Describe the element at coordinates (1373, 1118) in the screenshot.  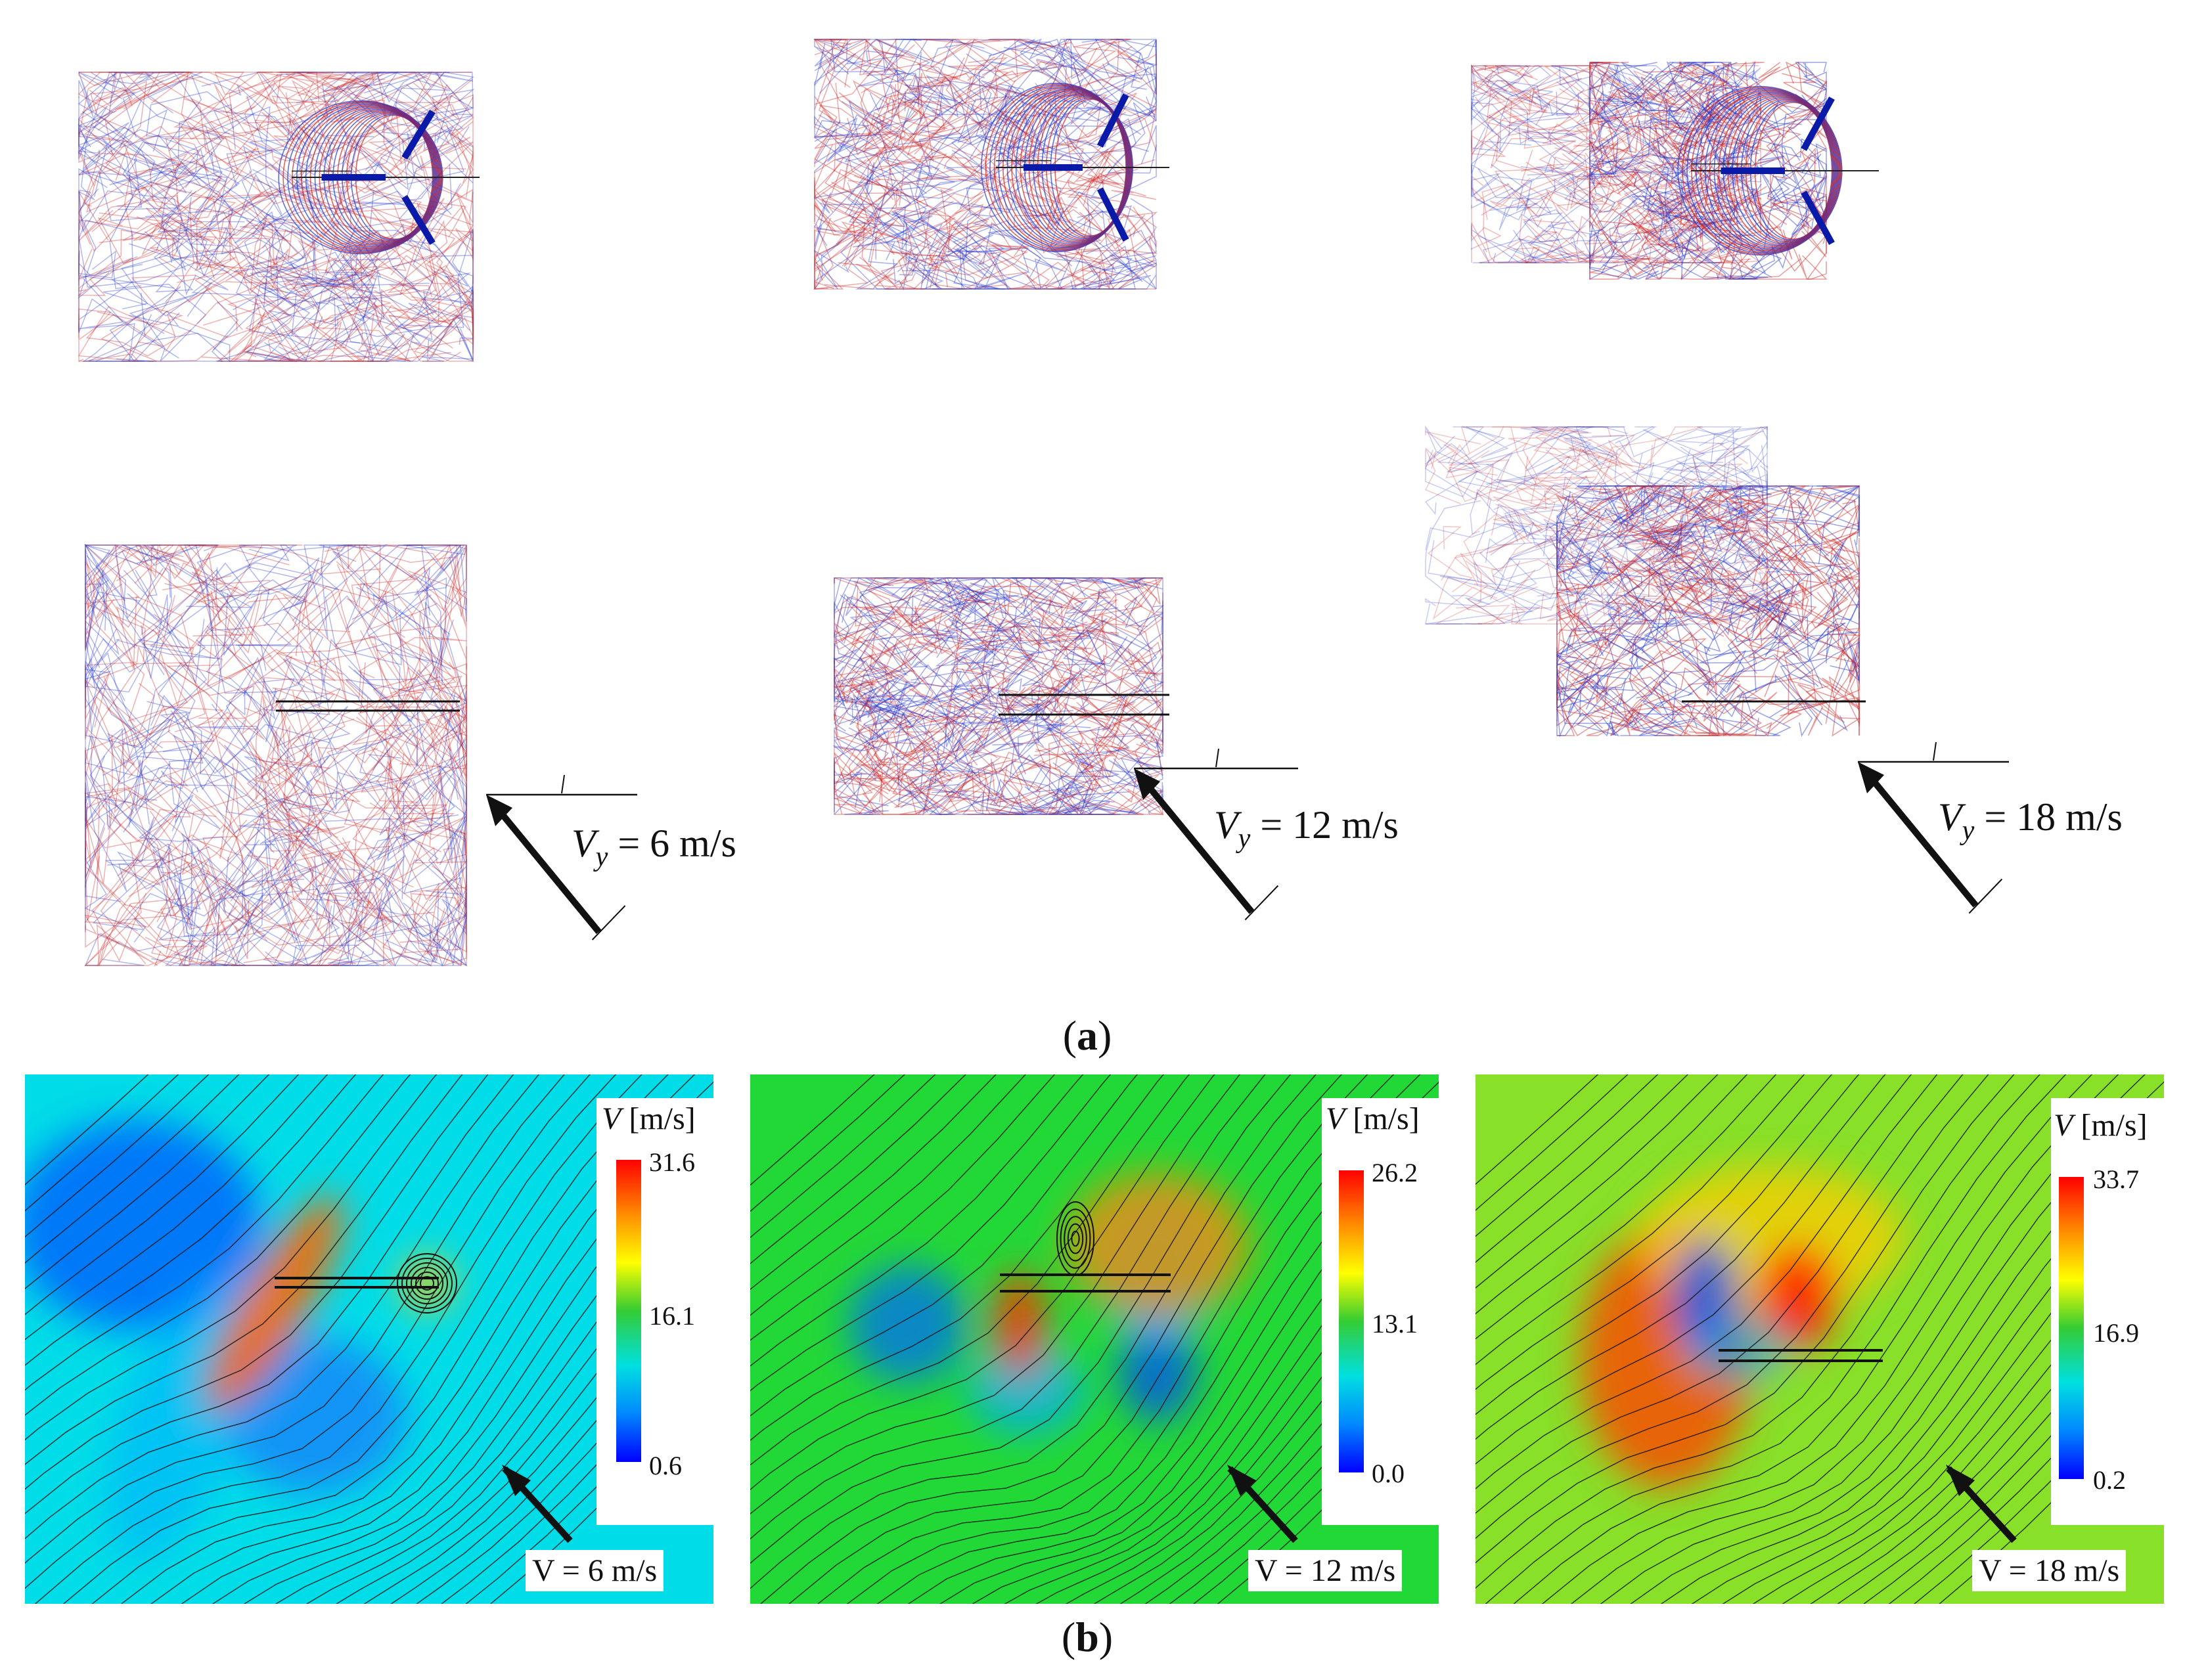
I see `colorbar-title-2: V [m/s]` at that location.